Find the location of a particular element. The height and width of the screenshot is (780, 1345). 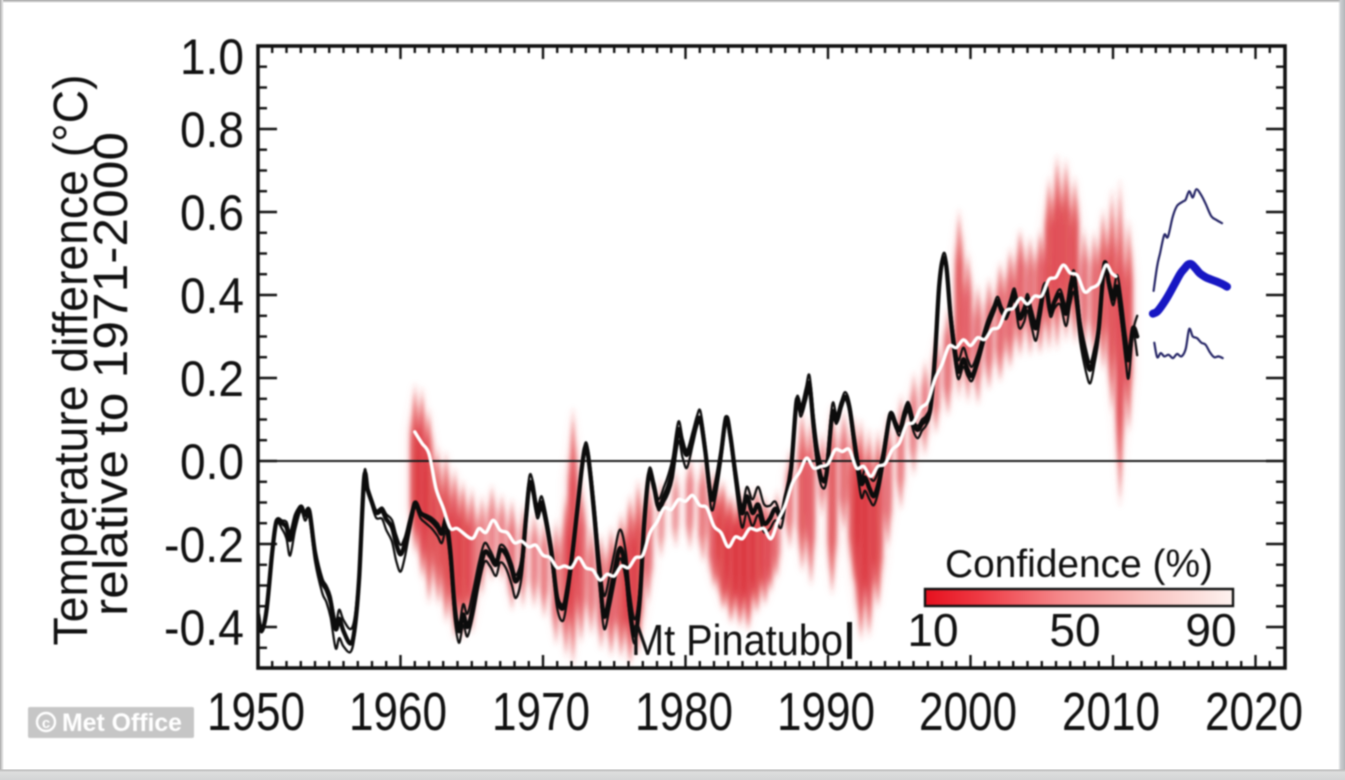

svg-text: 2020 is located at coordinates (1254, 712).